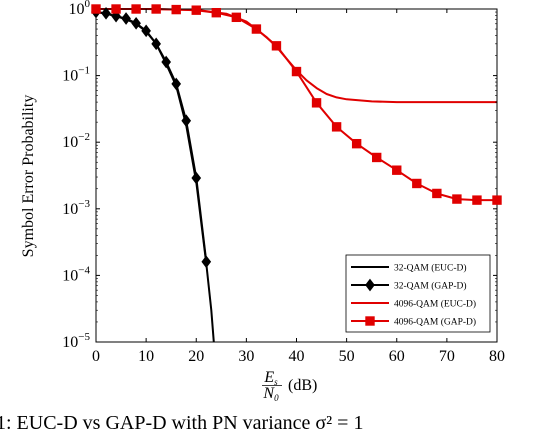  I want to click on svg-text: N0, so click(270, 394).